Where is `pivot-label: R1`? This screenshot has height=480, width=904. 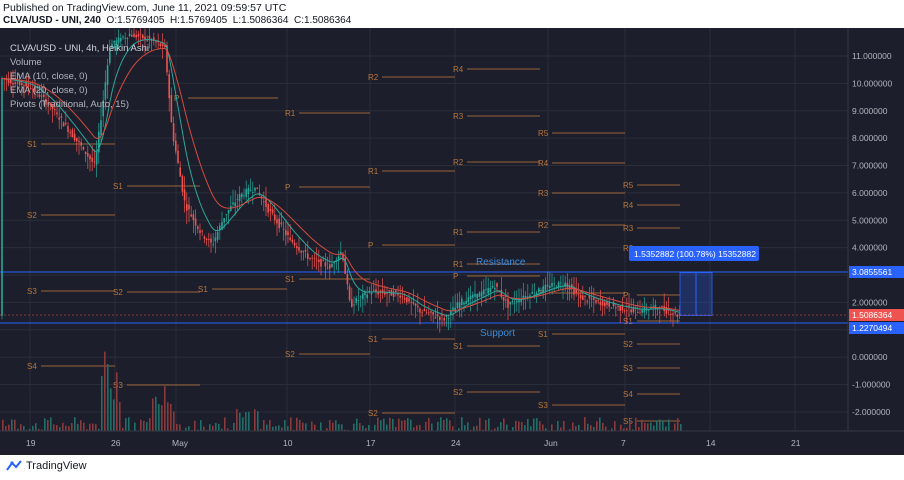 pivot-label: R1 is located at coordinates (458, 264).